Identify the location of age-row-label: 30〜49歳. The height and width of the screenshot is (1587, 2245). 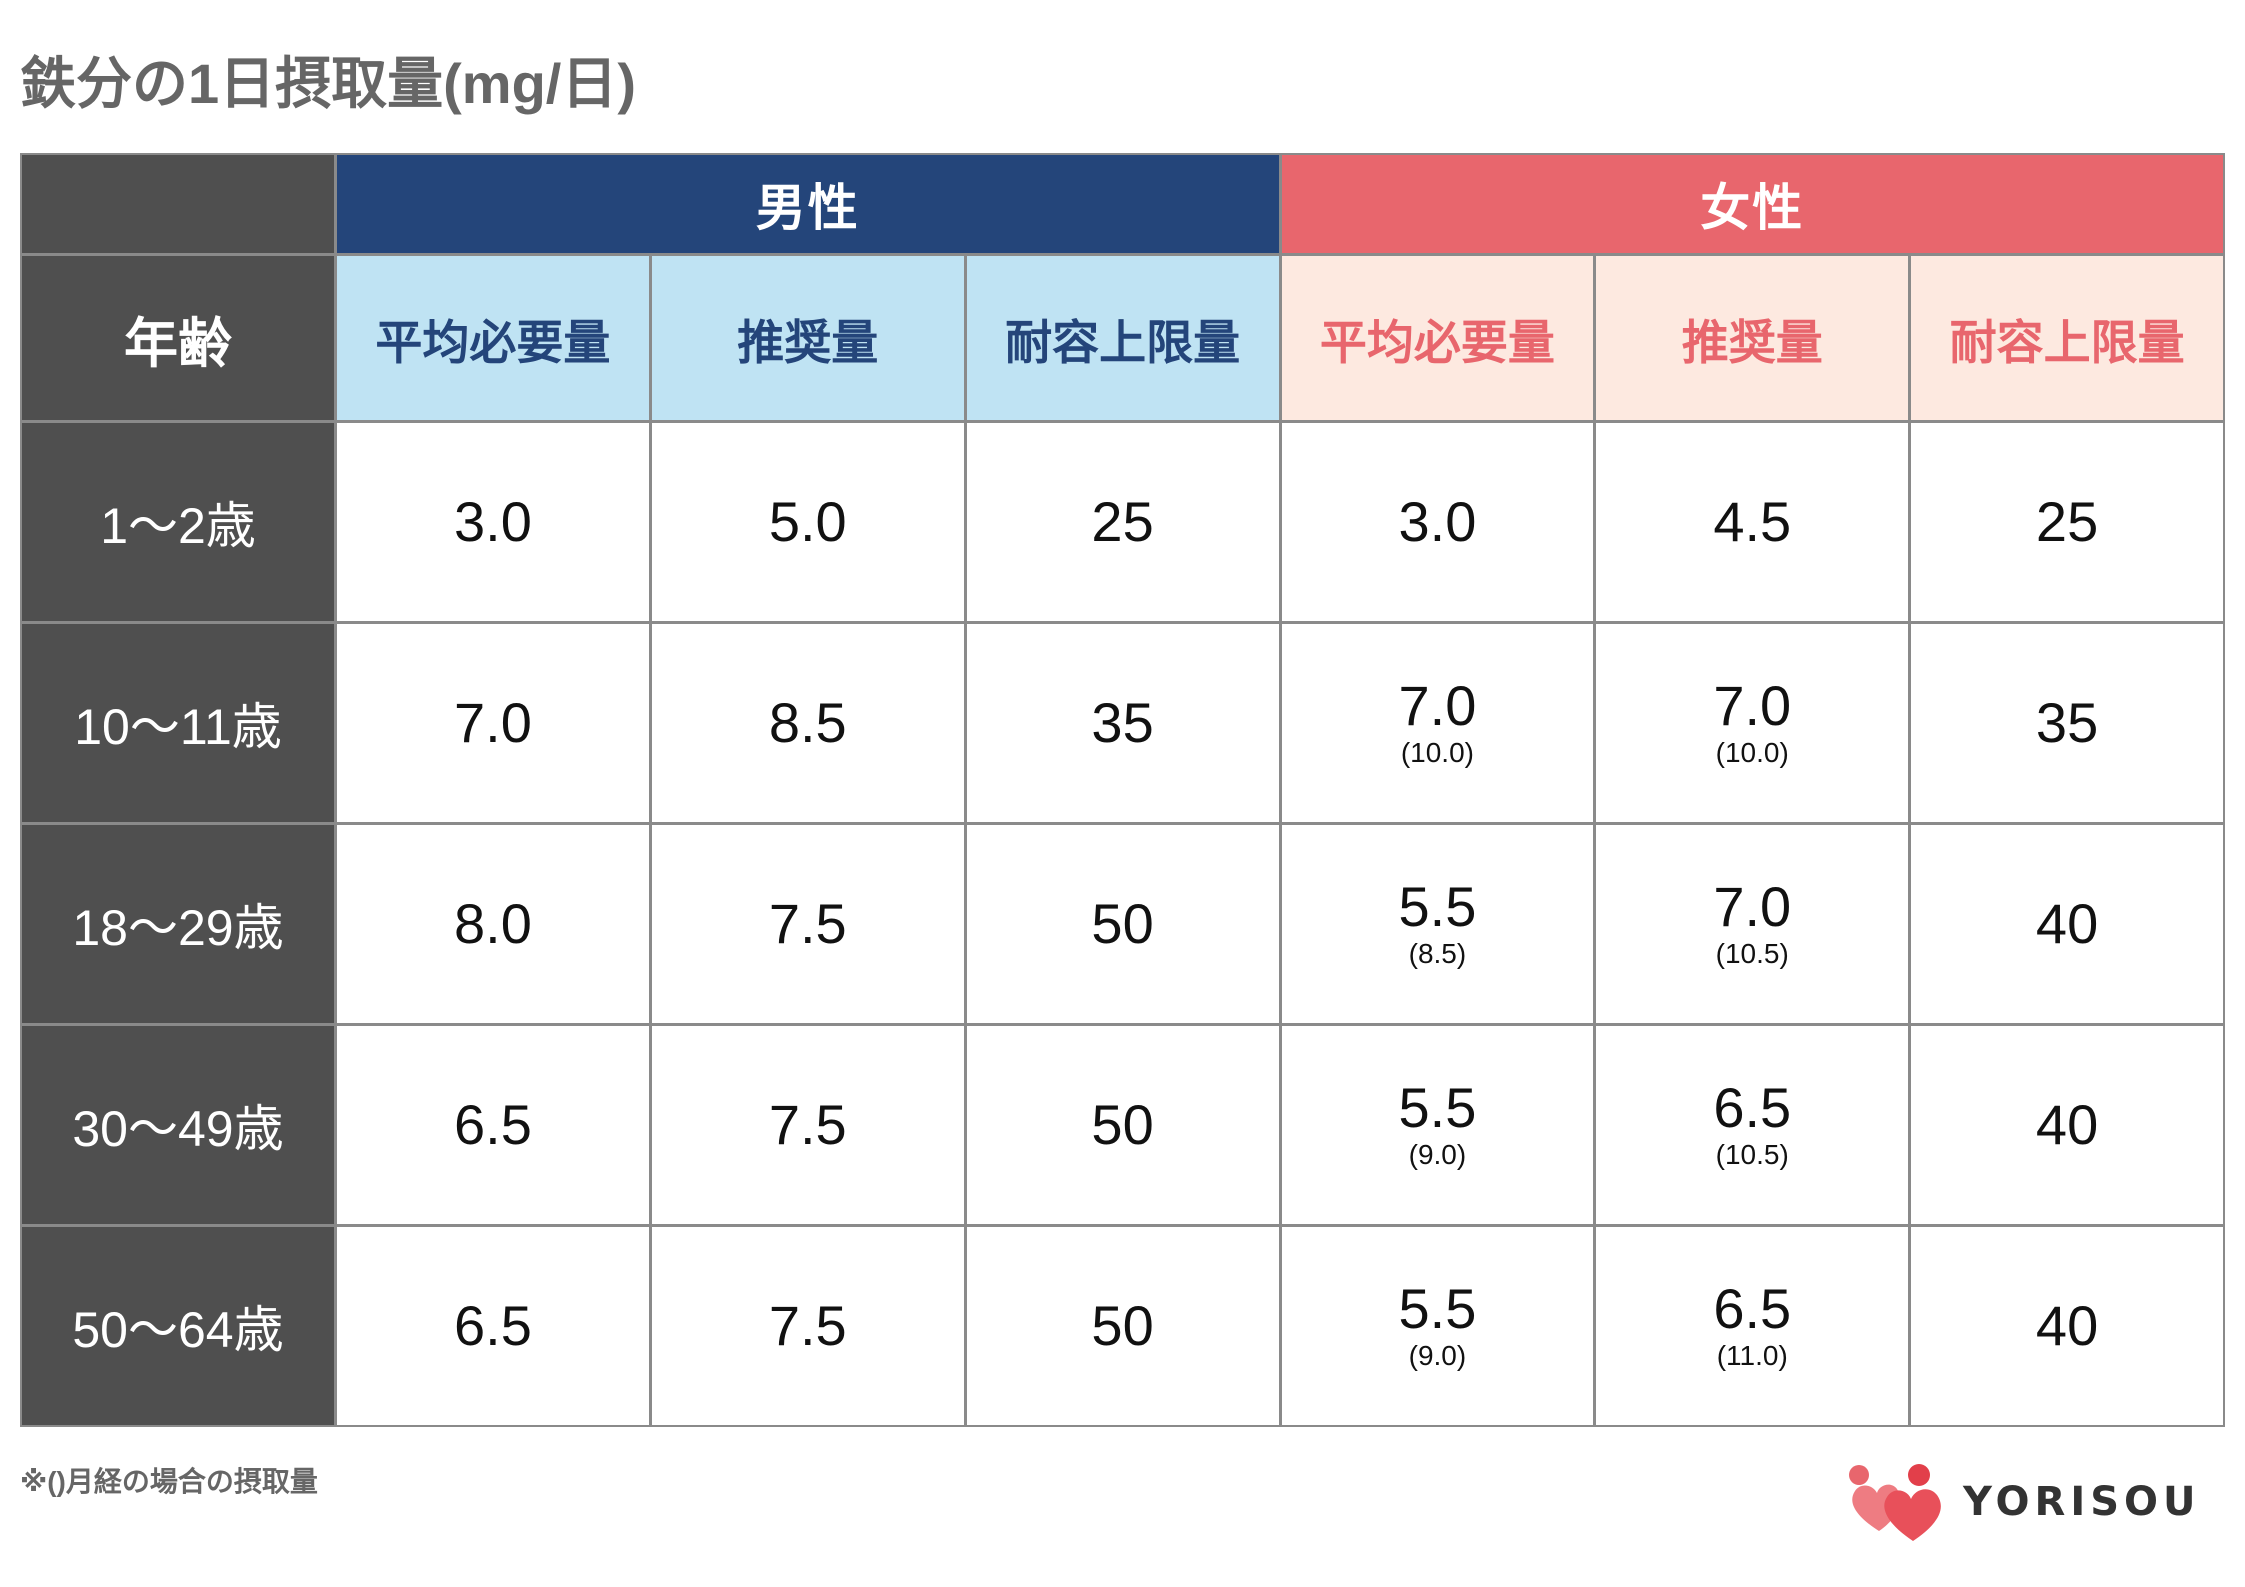
(178, 1125).